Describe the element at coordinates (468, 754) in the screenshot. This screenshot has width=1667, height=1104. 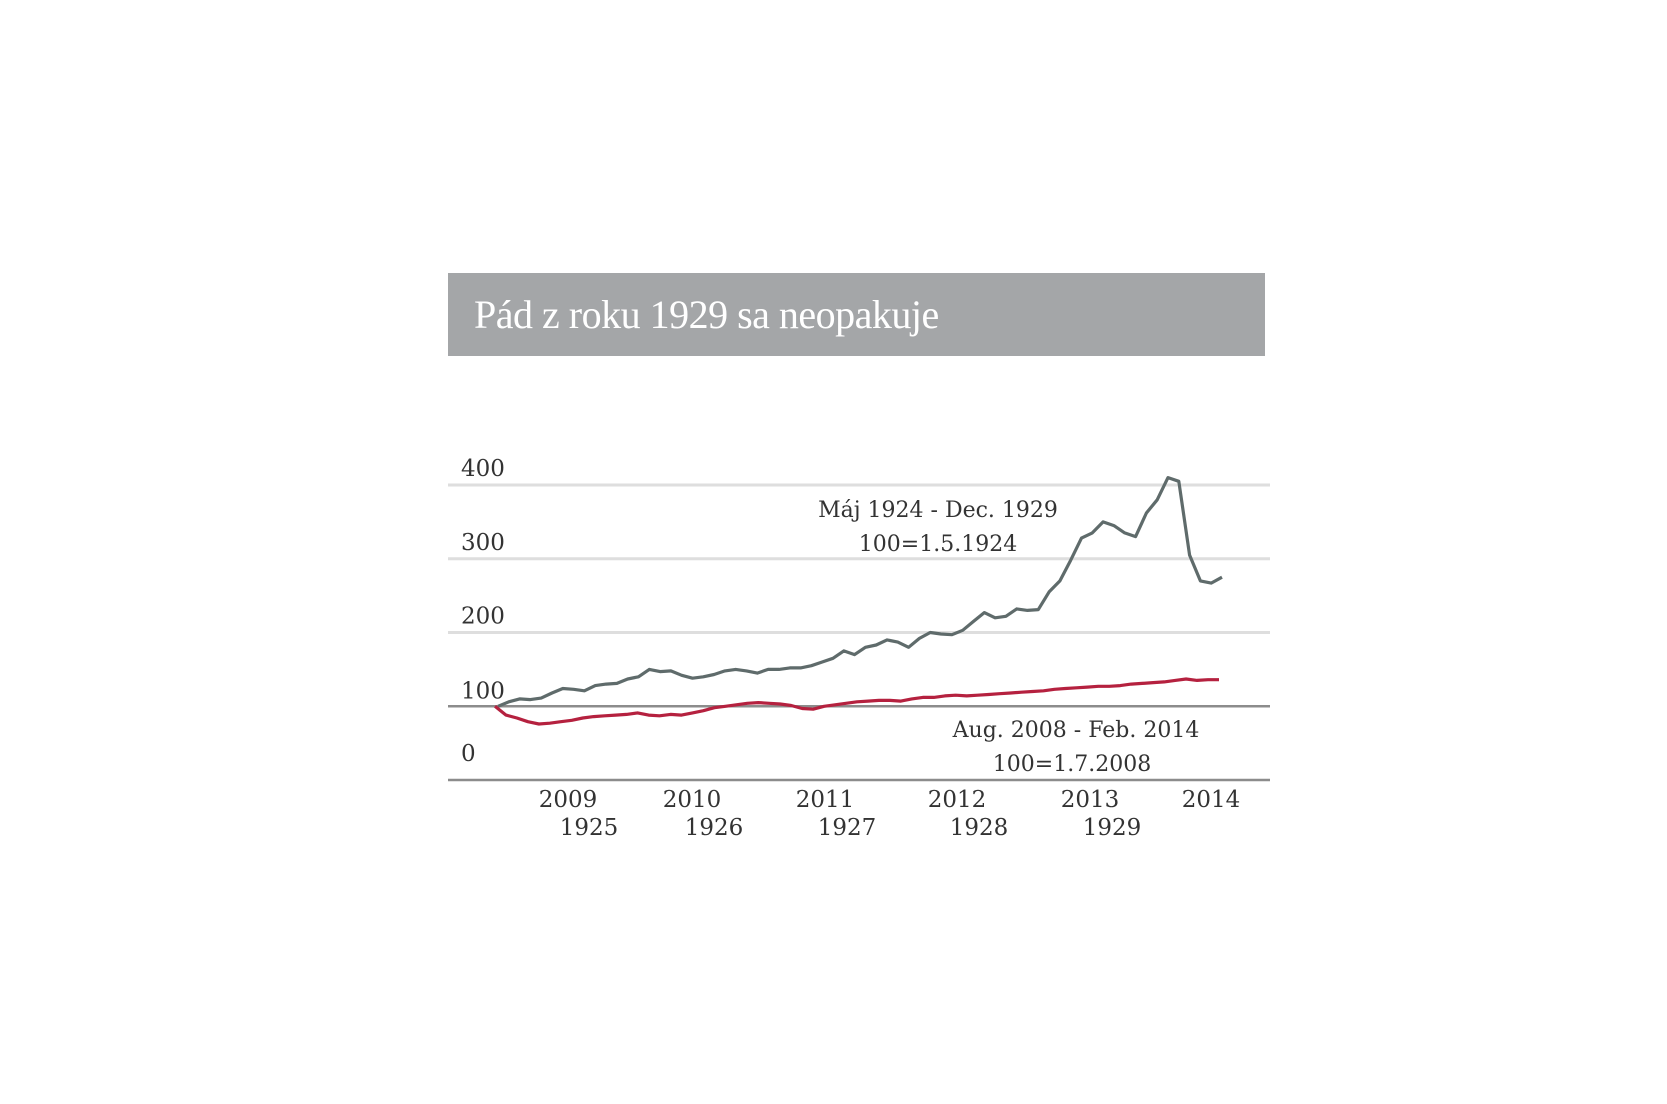
I see `y-tick-label: 0` at that location.